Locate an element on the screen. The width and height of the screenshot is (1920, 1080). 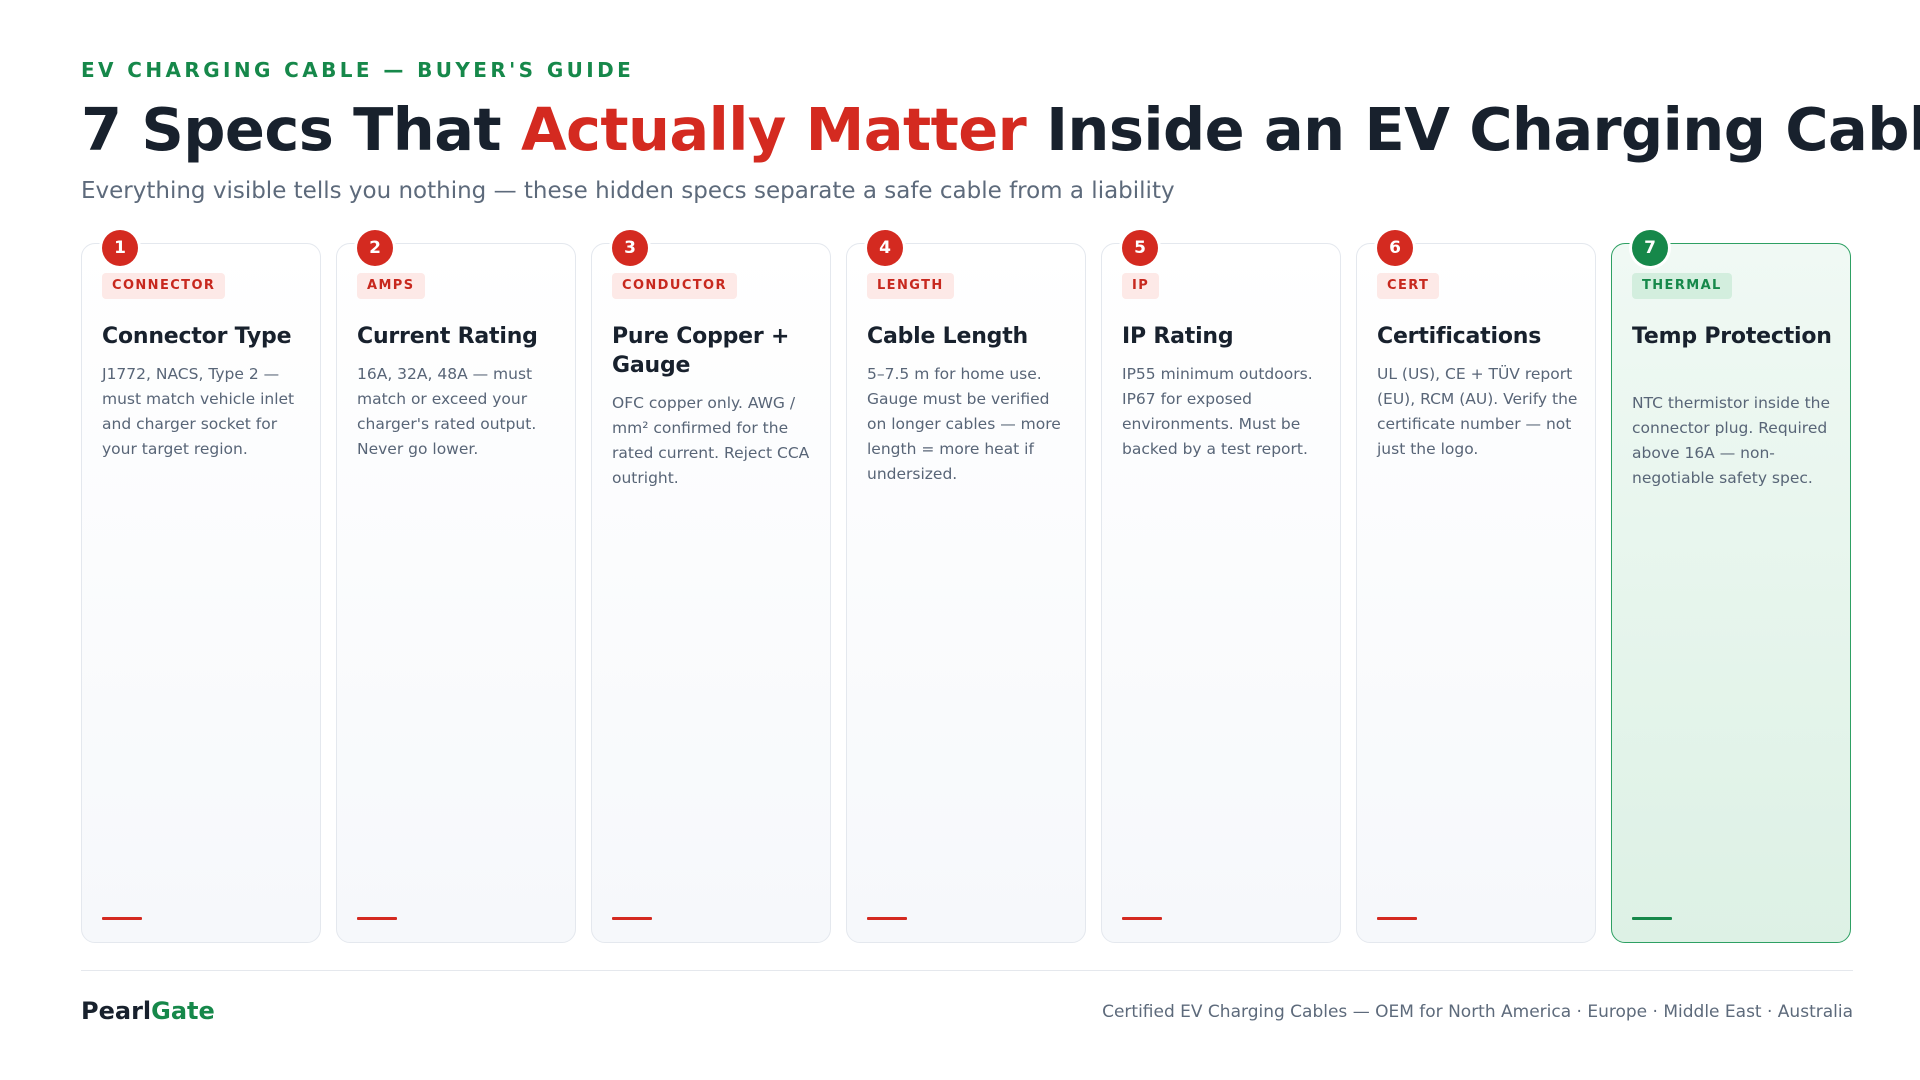
card-title: Certifications is located at coordinates (1459, 336).